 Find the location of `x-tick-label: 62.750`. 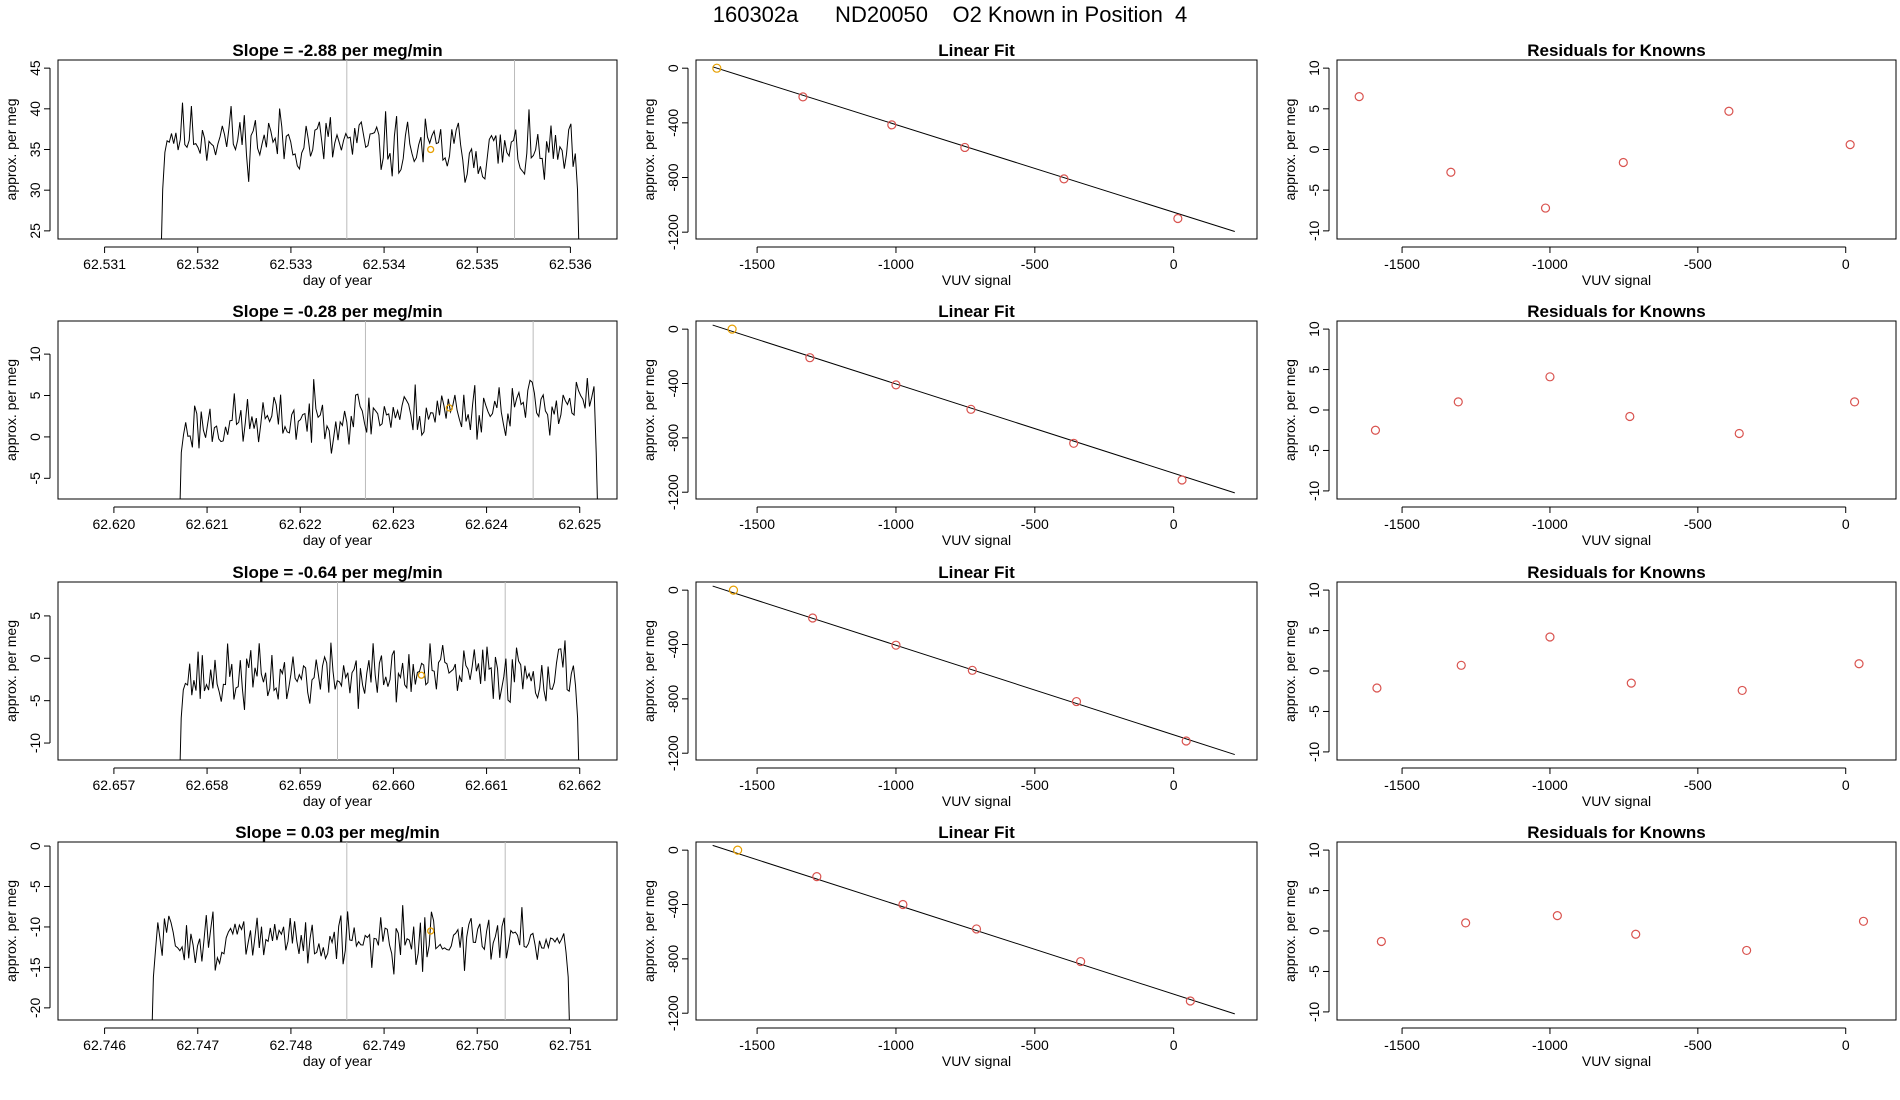

x-tick-label: 62.750 is located at coordinates (477, 1045).